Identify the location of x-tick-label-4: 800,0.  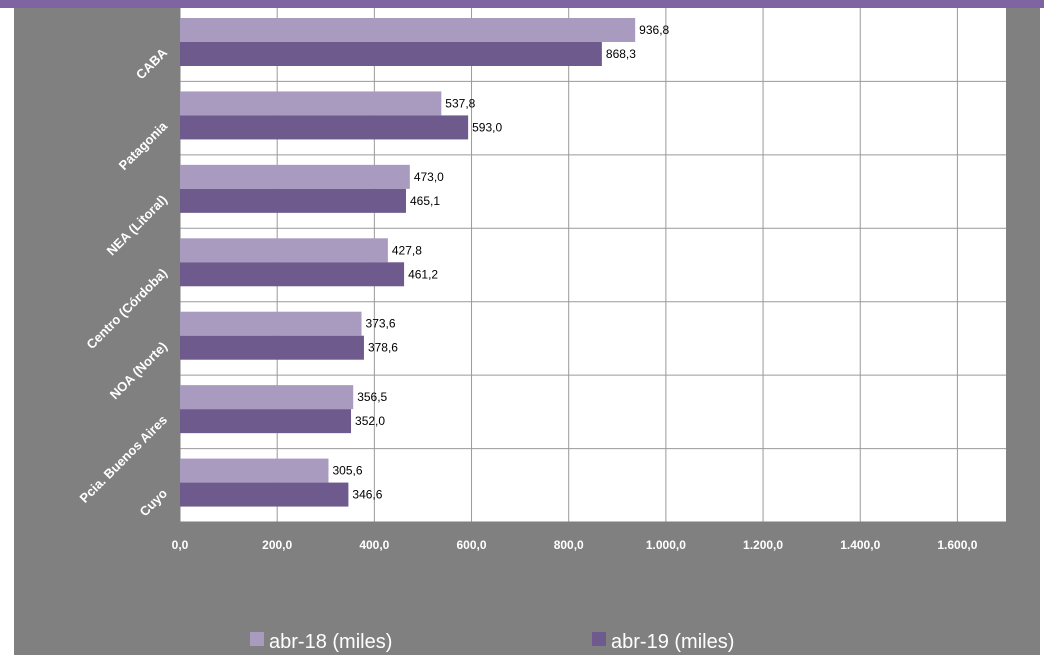
(569, 545).